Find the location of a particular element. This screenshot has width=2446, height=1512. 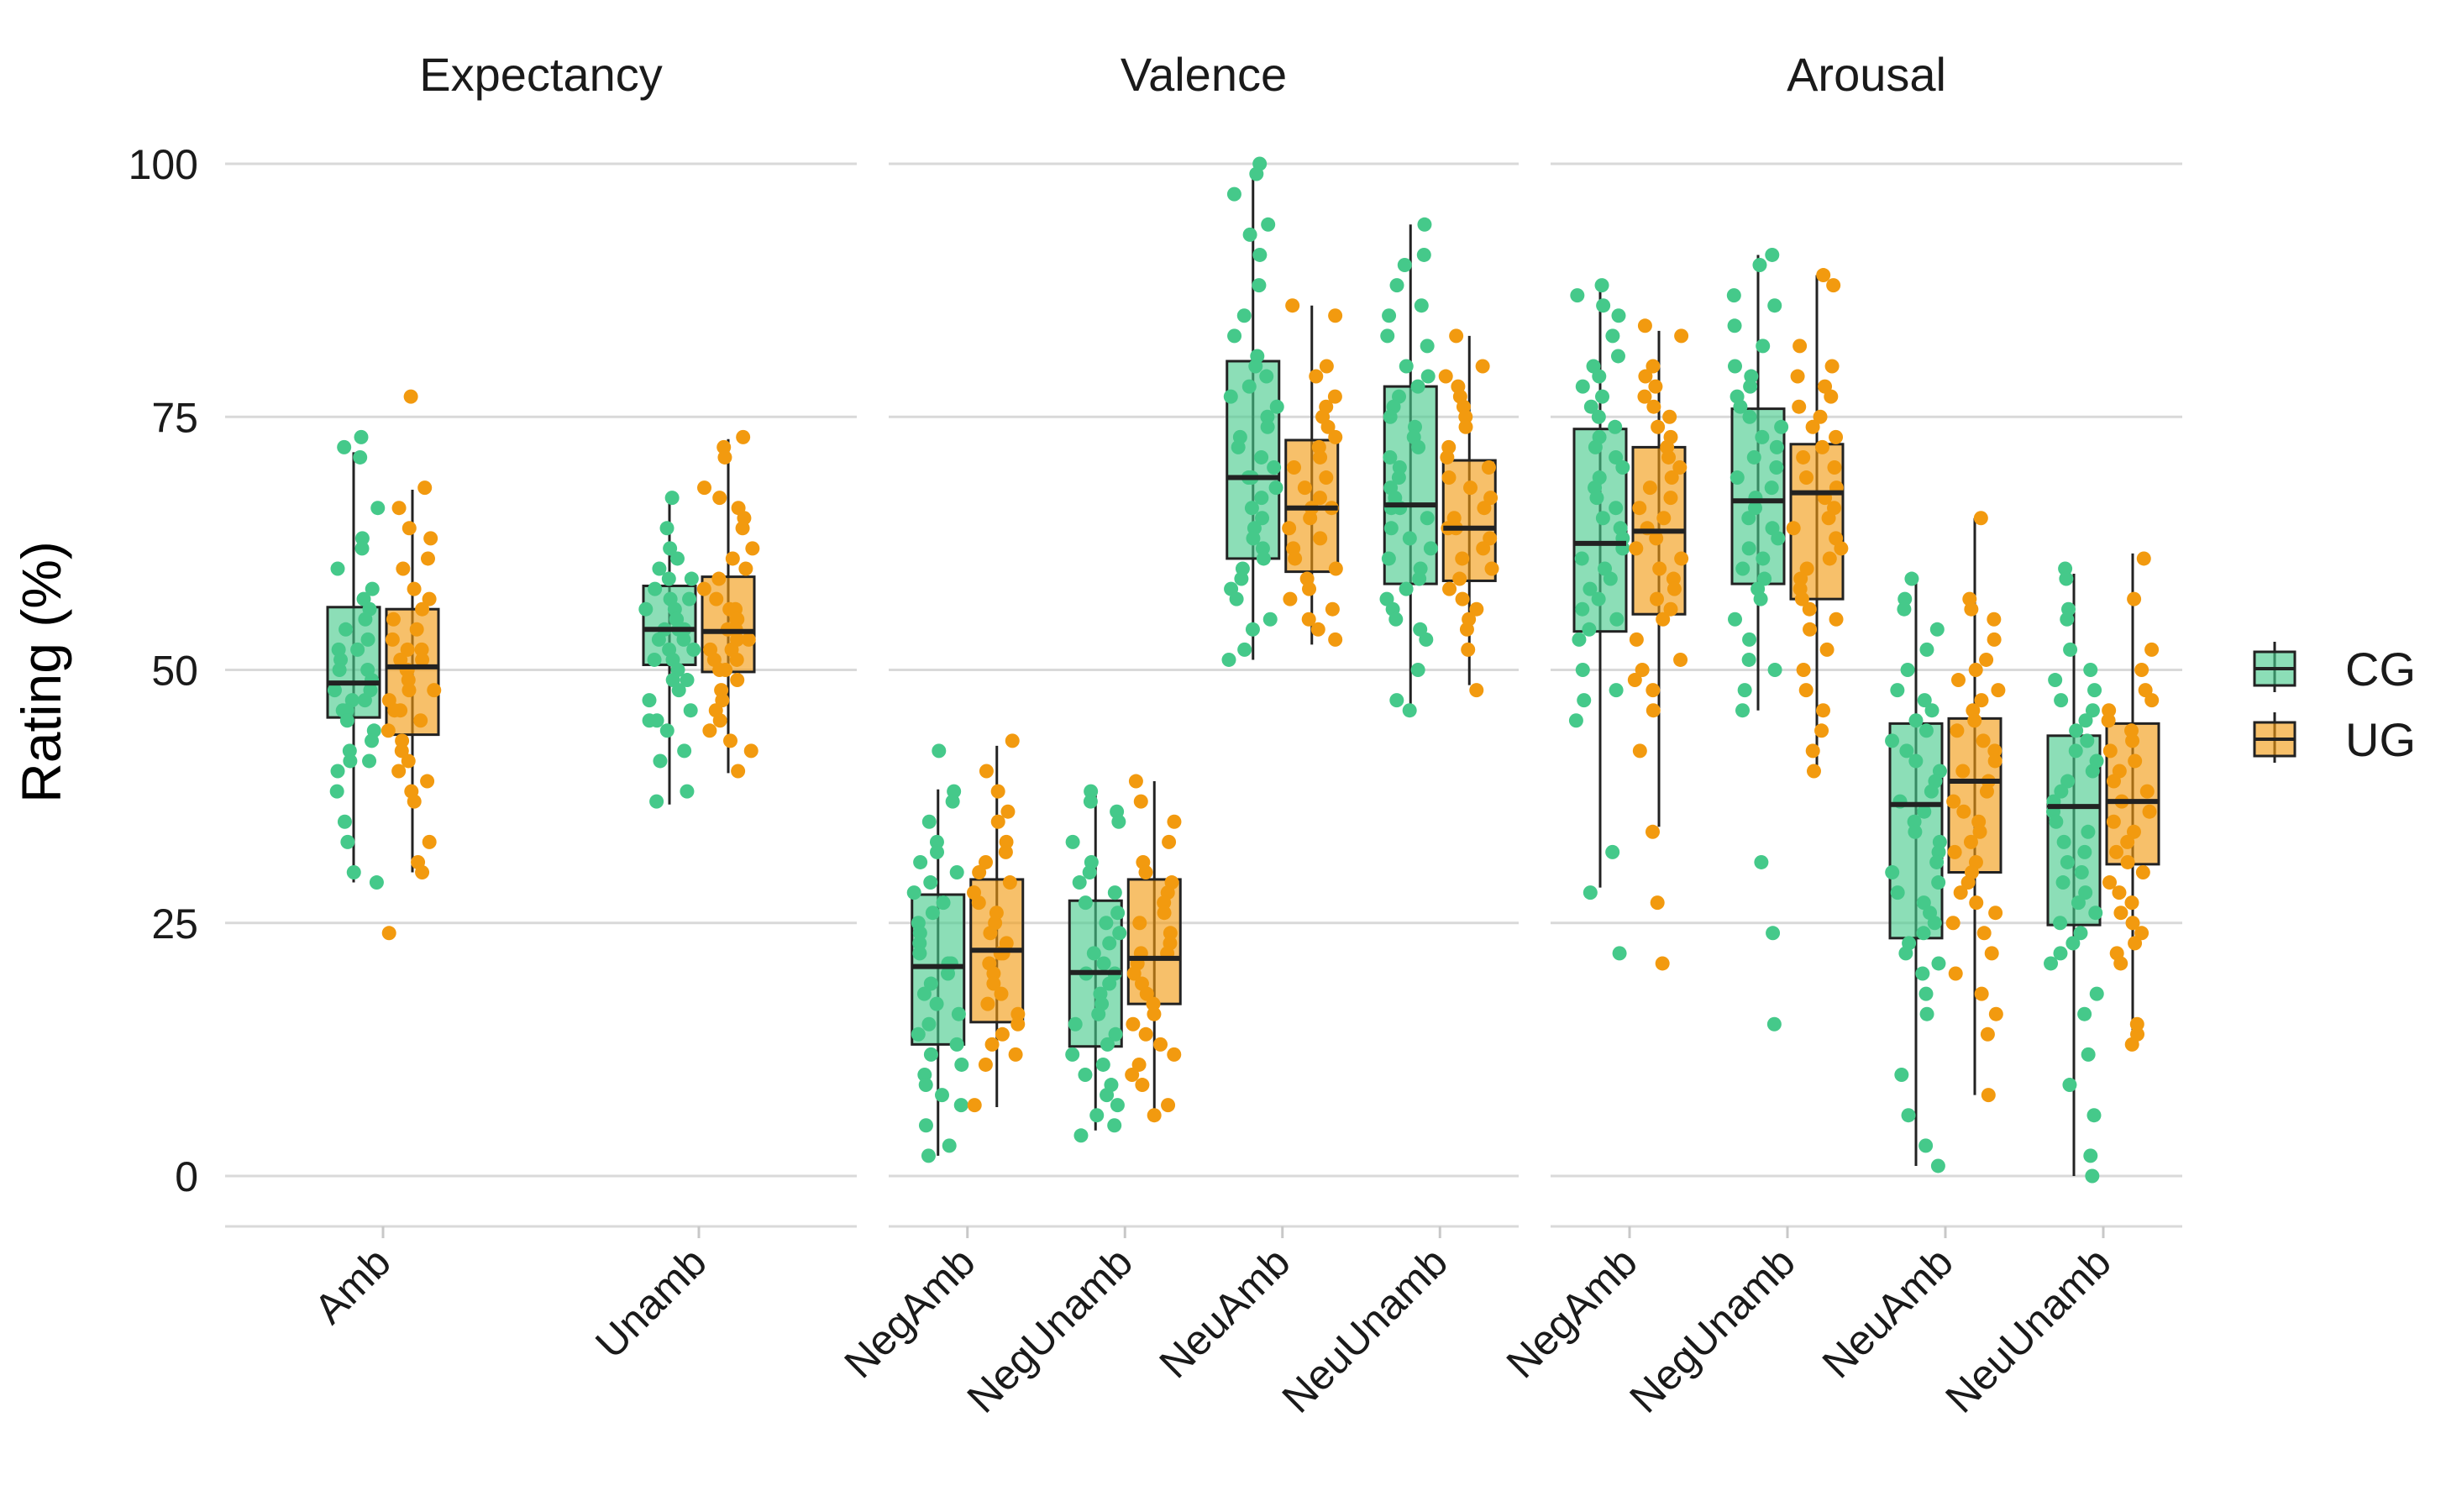

facet-title: Valence is located at coordinates (1204, 74).